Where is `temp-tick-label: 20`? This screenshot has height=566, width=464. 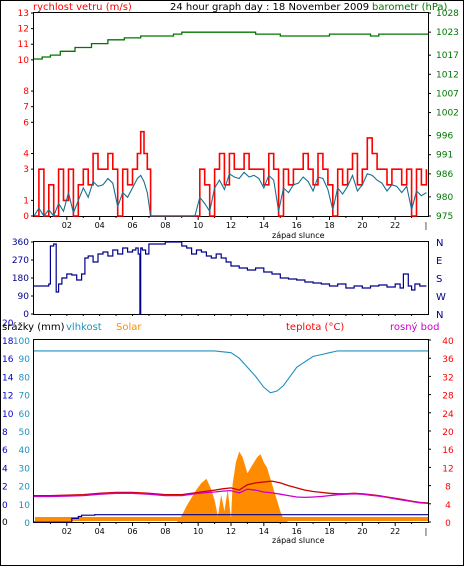 temp-tick-label: 20 is located at coordinates (448, 433).